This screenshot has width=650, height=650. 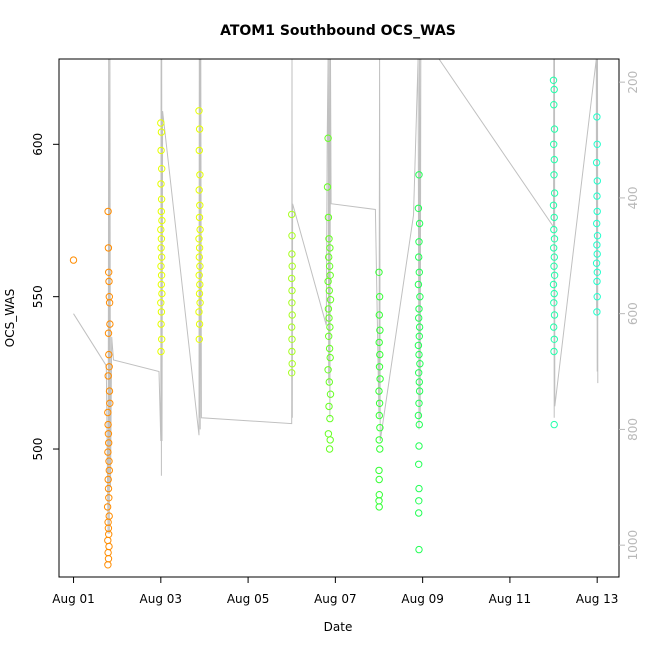 What do you see at coordinates (161, 599) in the screenshot?
I see `x-tick-label: Aug 03` at bounding box center [161, 599].